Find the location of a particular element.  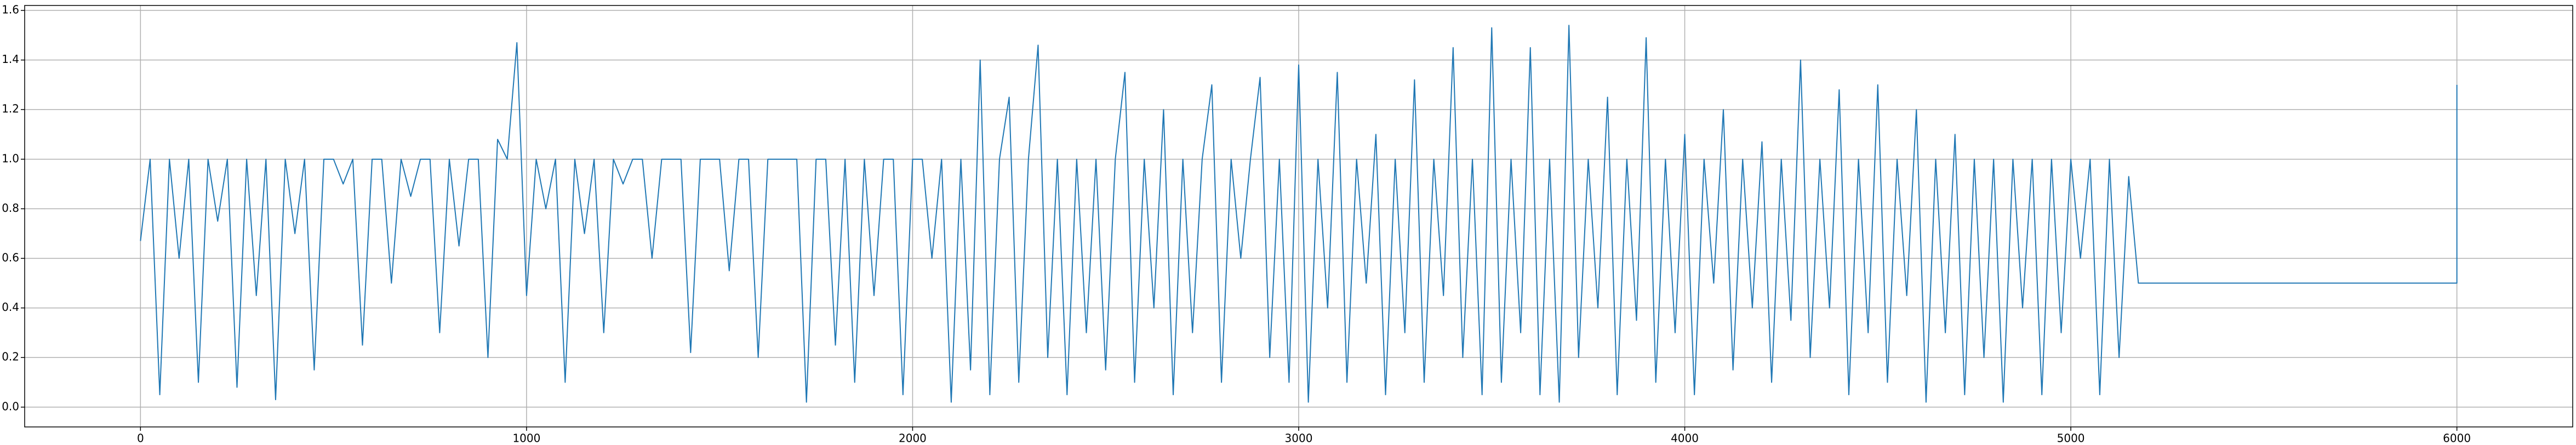

x-tick-label: 1000 is located at coordinates (526, 439).